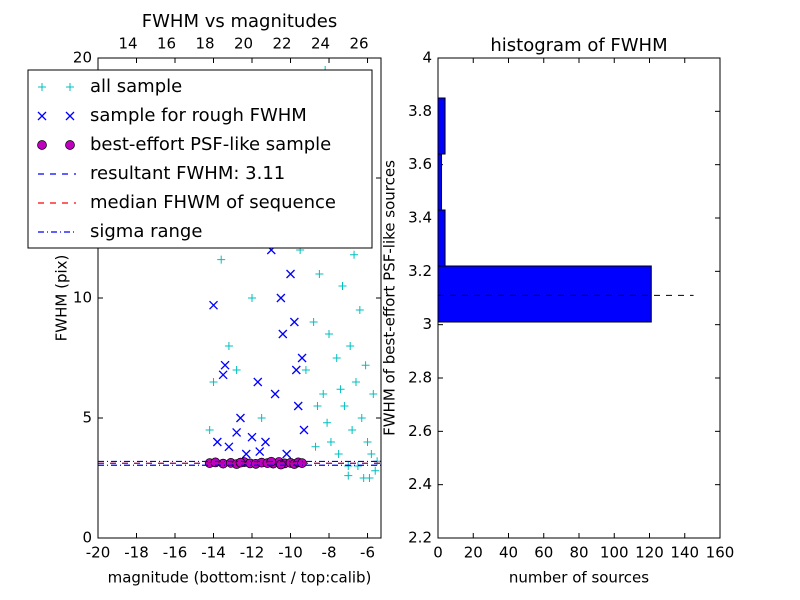  What do you see at coordinates (82, 58) in the screenshot?
I see `y-tick-label: 20` at bounding box center [82, 58].